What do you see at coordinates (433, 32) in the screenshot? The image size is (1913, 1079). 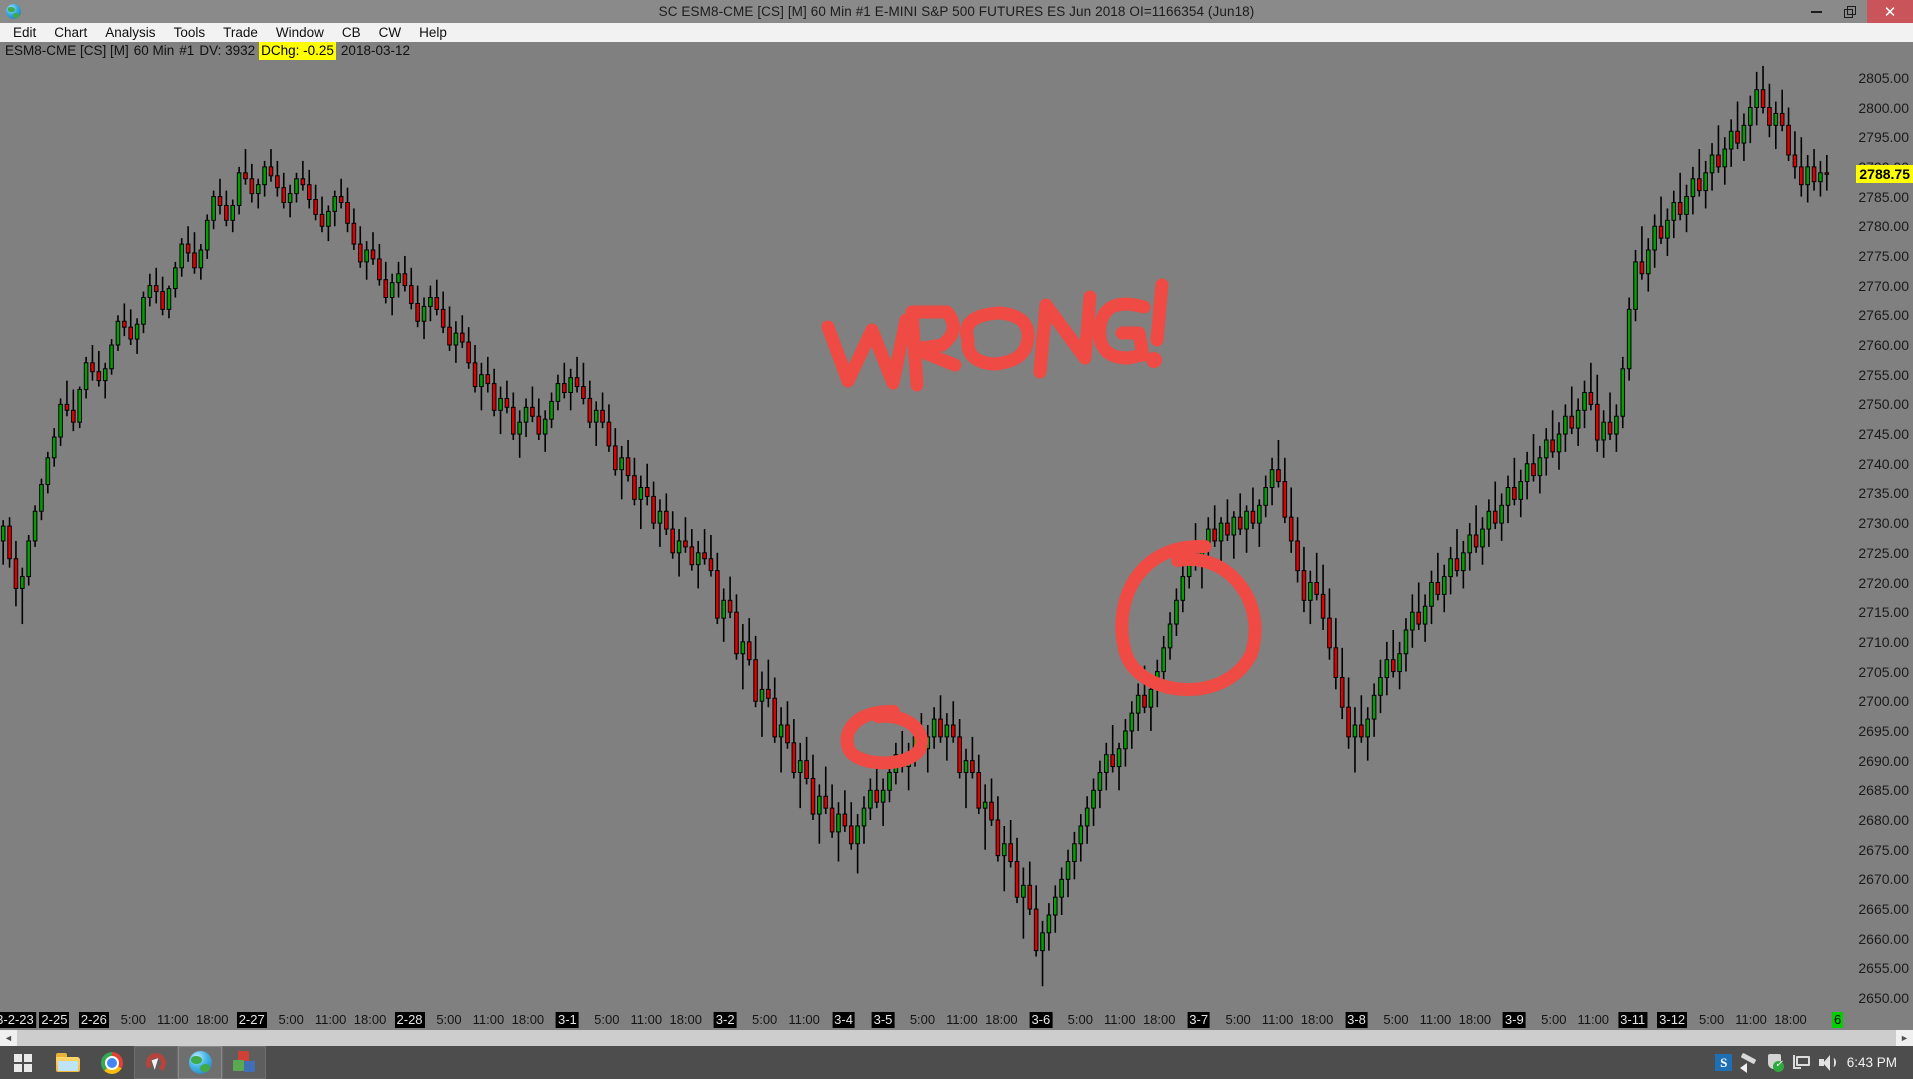 I see `menu-item-help: Help` at bounding box center [433, 32].